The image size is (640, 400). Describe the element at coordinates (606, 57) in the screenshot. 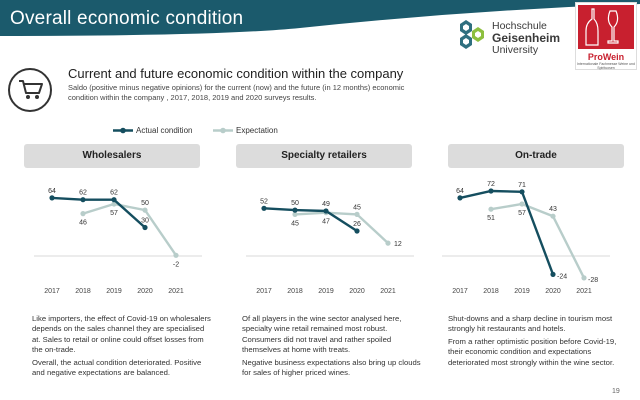

I see `prowein-name: ProWein` at that location.